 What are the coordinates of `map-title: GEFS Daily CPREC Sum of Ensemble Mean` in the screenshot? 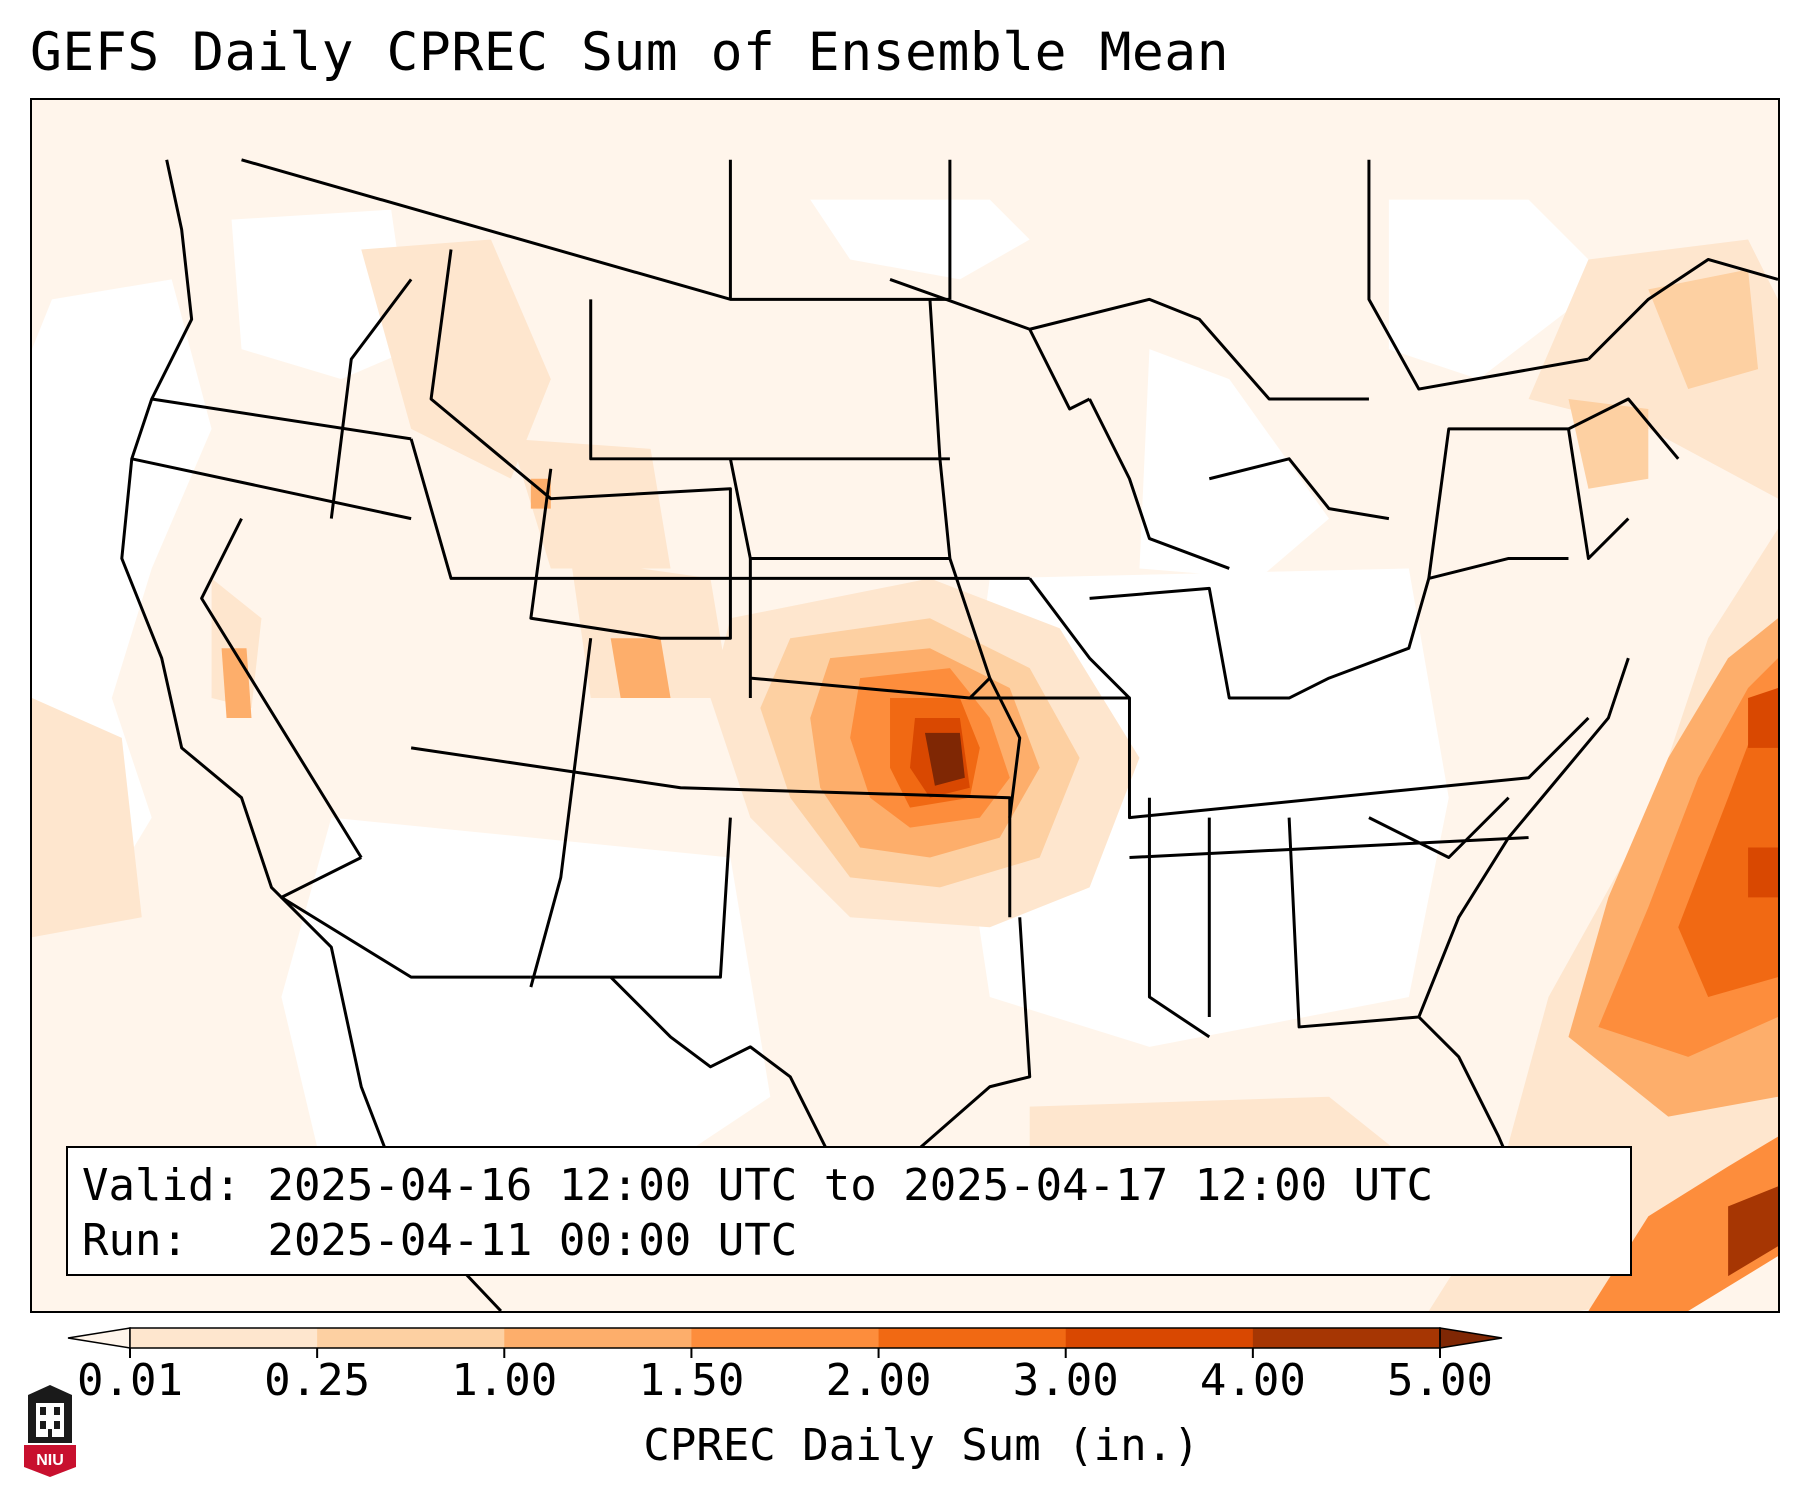 It's located at (630, 52).